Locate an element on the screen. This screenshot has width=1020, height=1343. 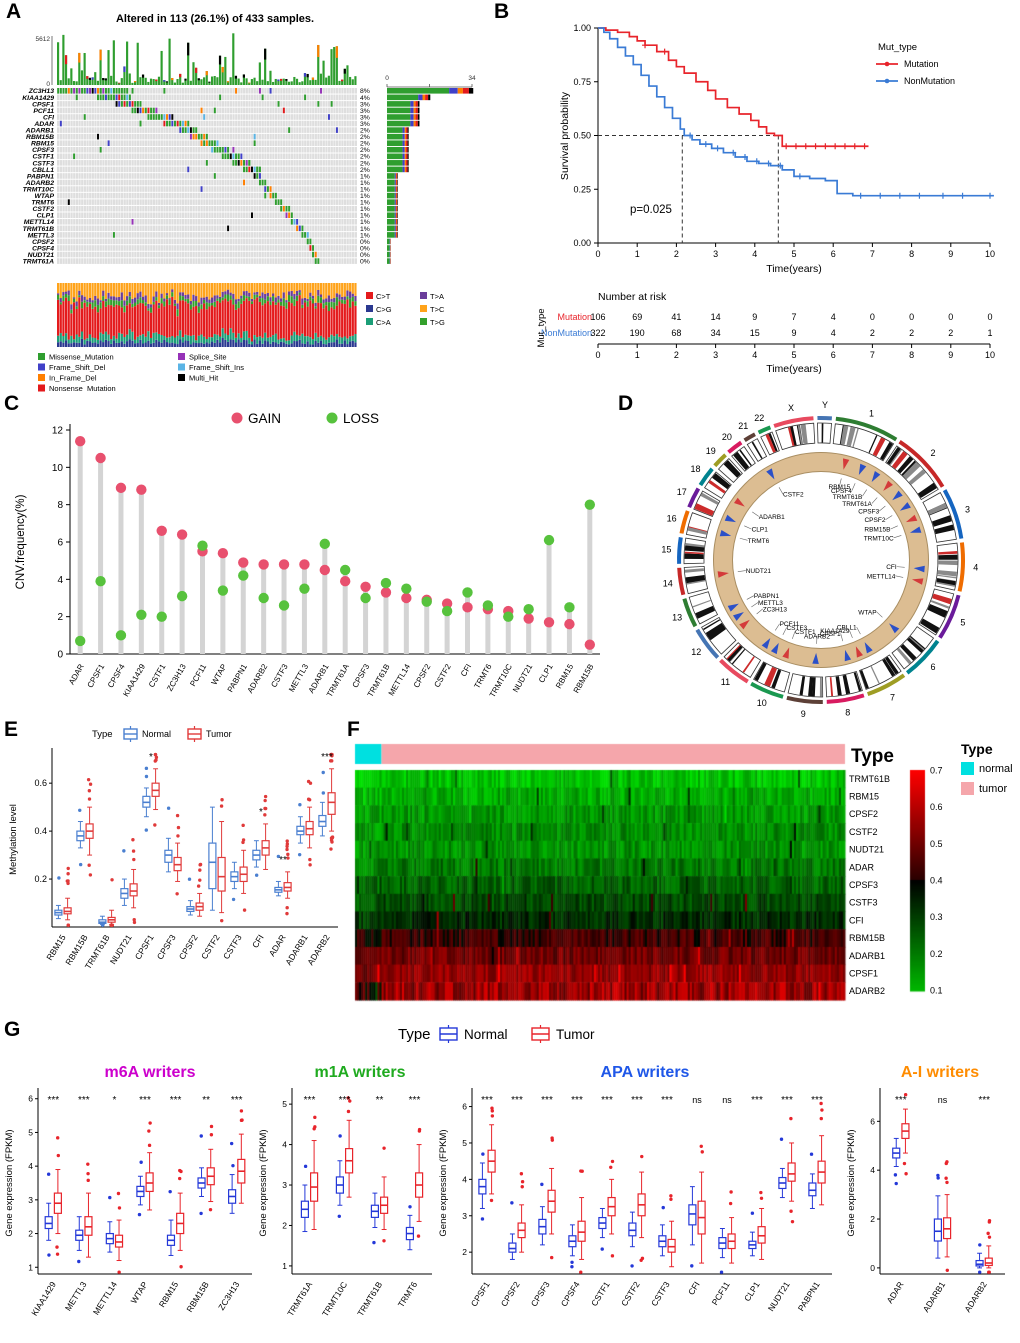
svg-text: C>A is located at coordinates (383, 322).